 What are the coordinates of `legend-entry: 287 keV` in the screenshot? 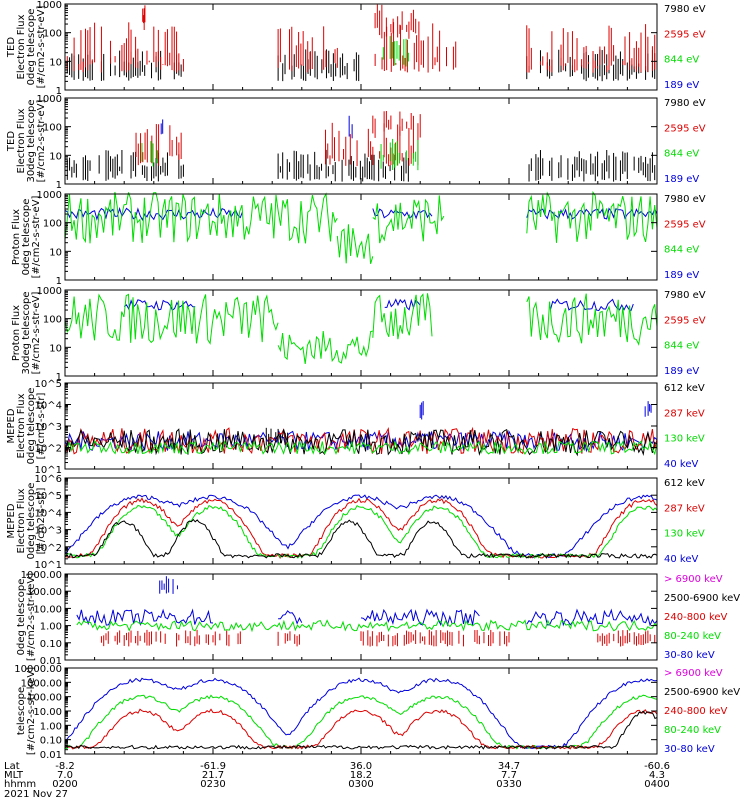 It's located at (684, 413).